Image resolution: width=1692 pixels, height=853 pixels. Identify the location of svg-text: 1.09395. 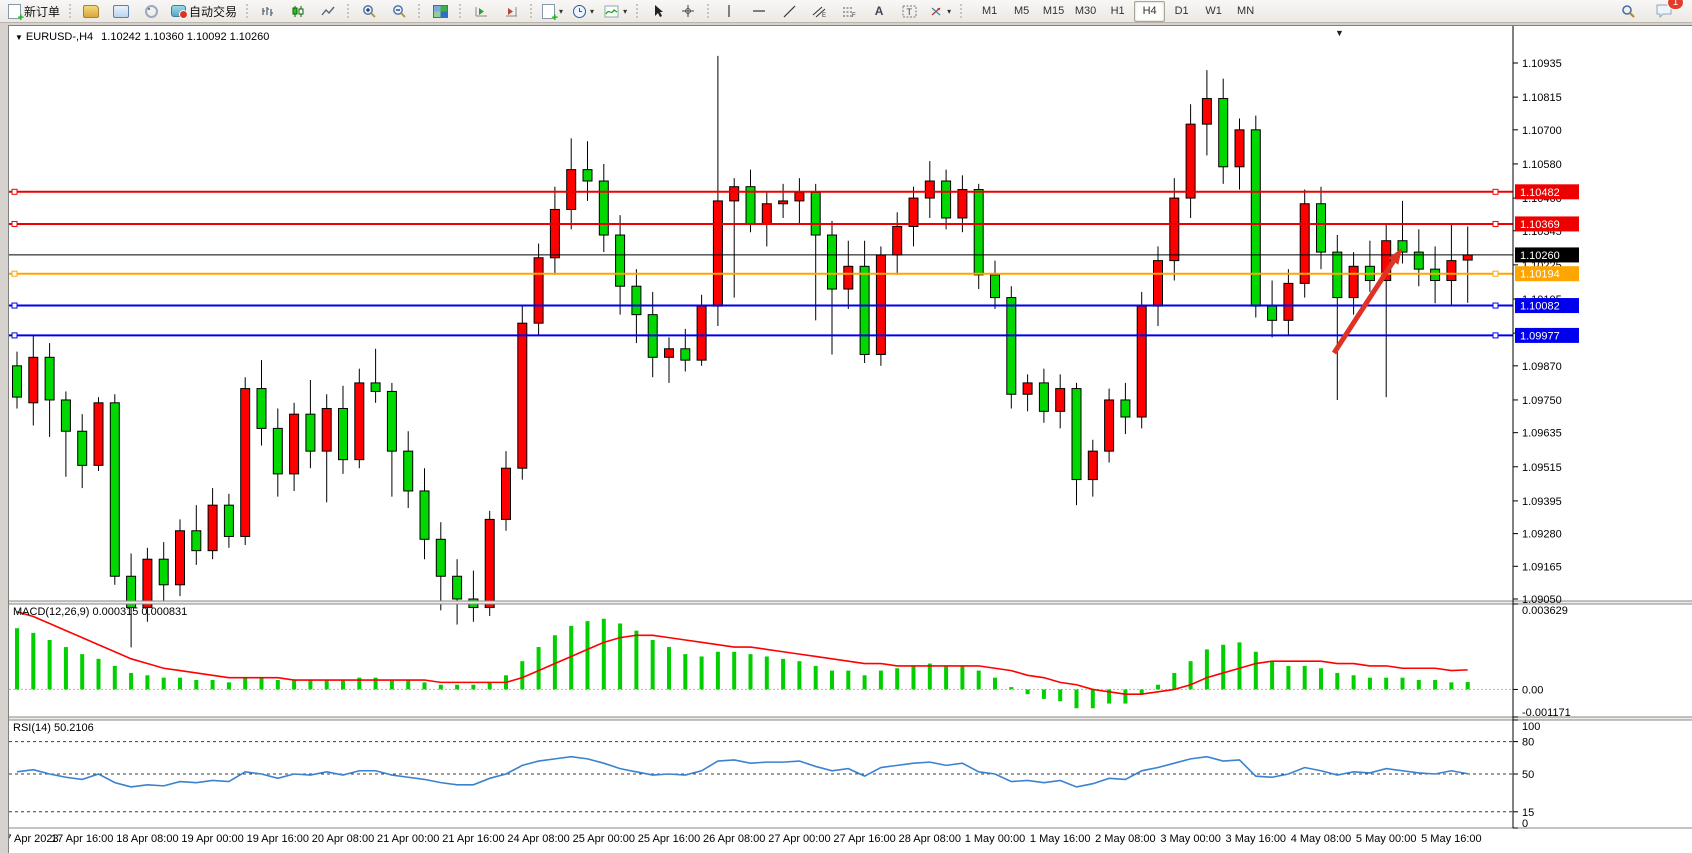
(1542, 502).